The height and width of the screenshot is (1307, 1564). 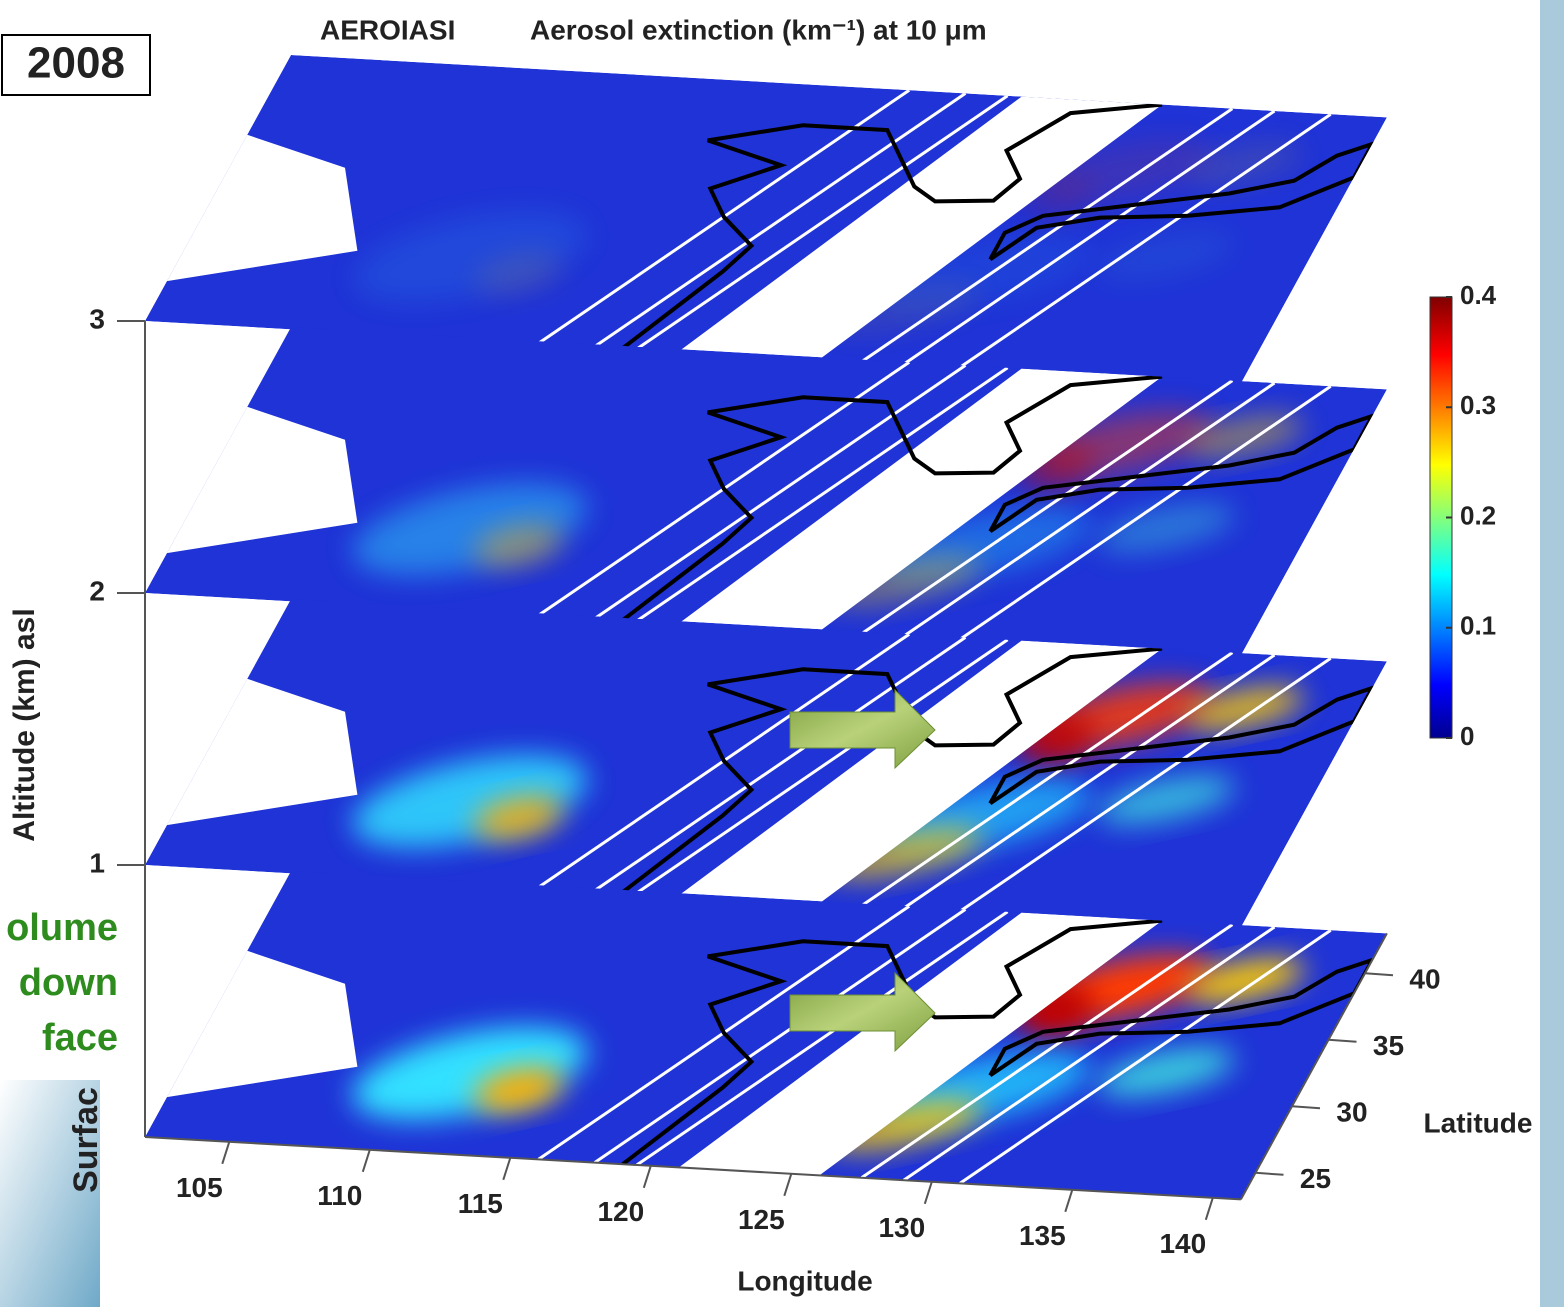 I want to click on x-tick-label: 135, so click(x=1042, y=1235).